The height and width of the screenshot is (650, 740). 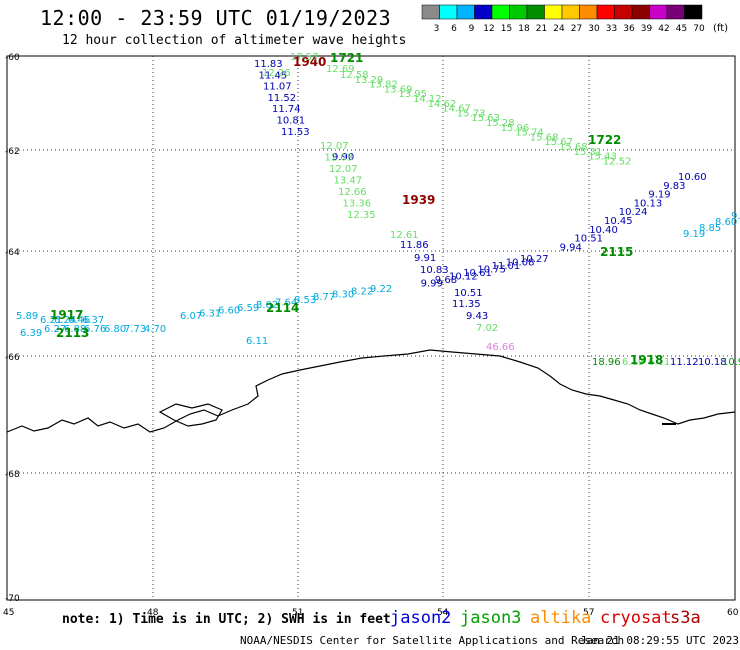 What do you see at coordinates (362, 292) in the screenshot?
I see `wave-height-value: 8.22` at bounding box center [362, 292].